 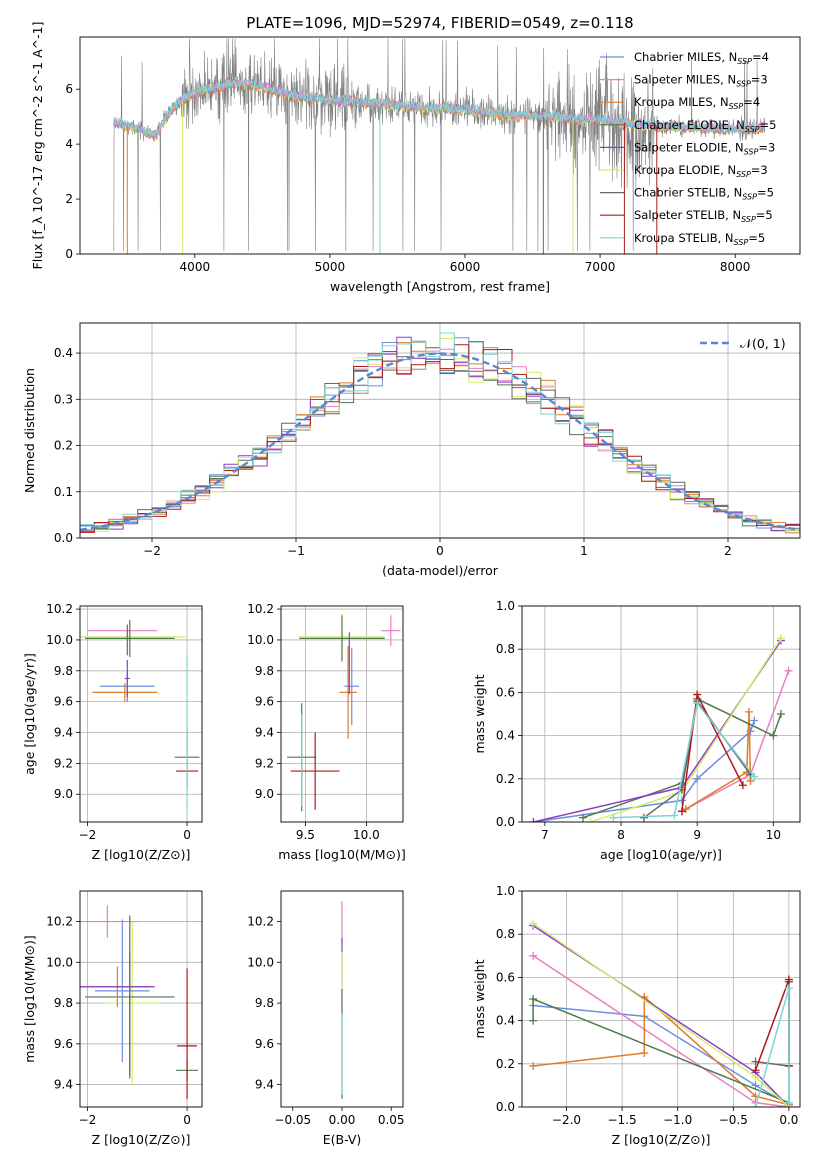 I want to click on y-tick-label: 9.4, so click(x=264, y=1085).